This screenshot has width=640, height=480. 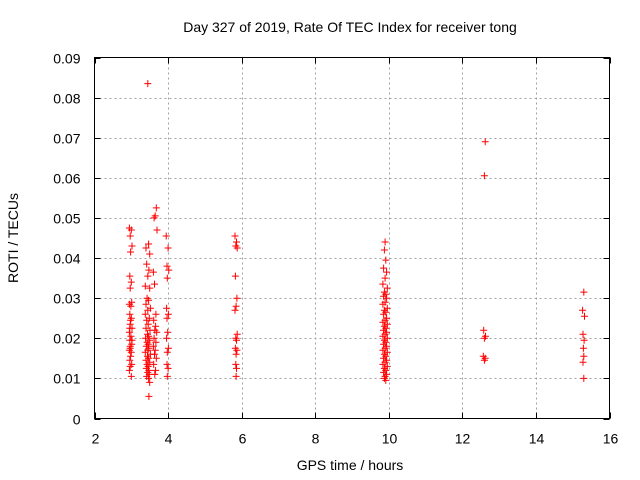 What do you see at coordinates (66, 339) in the screenshot?
I see `y-tick-label: 0.02` at bounding box center [66, 339].